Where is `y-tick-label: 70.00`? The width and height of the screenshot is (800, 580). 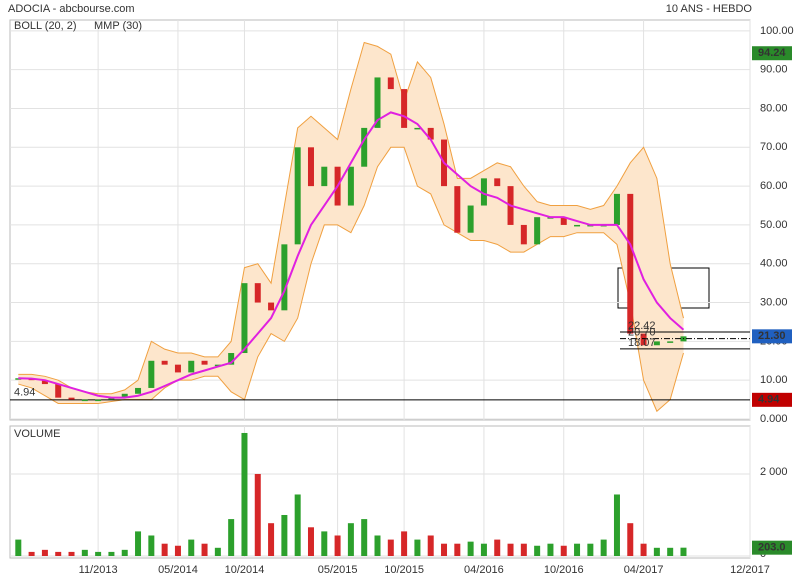 y-tick-label: 70.00 is located at coordinates (774, 147).